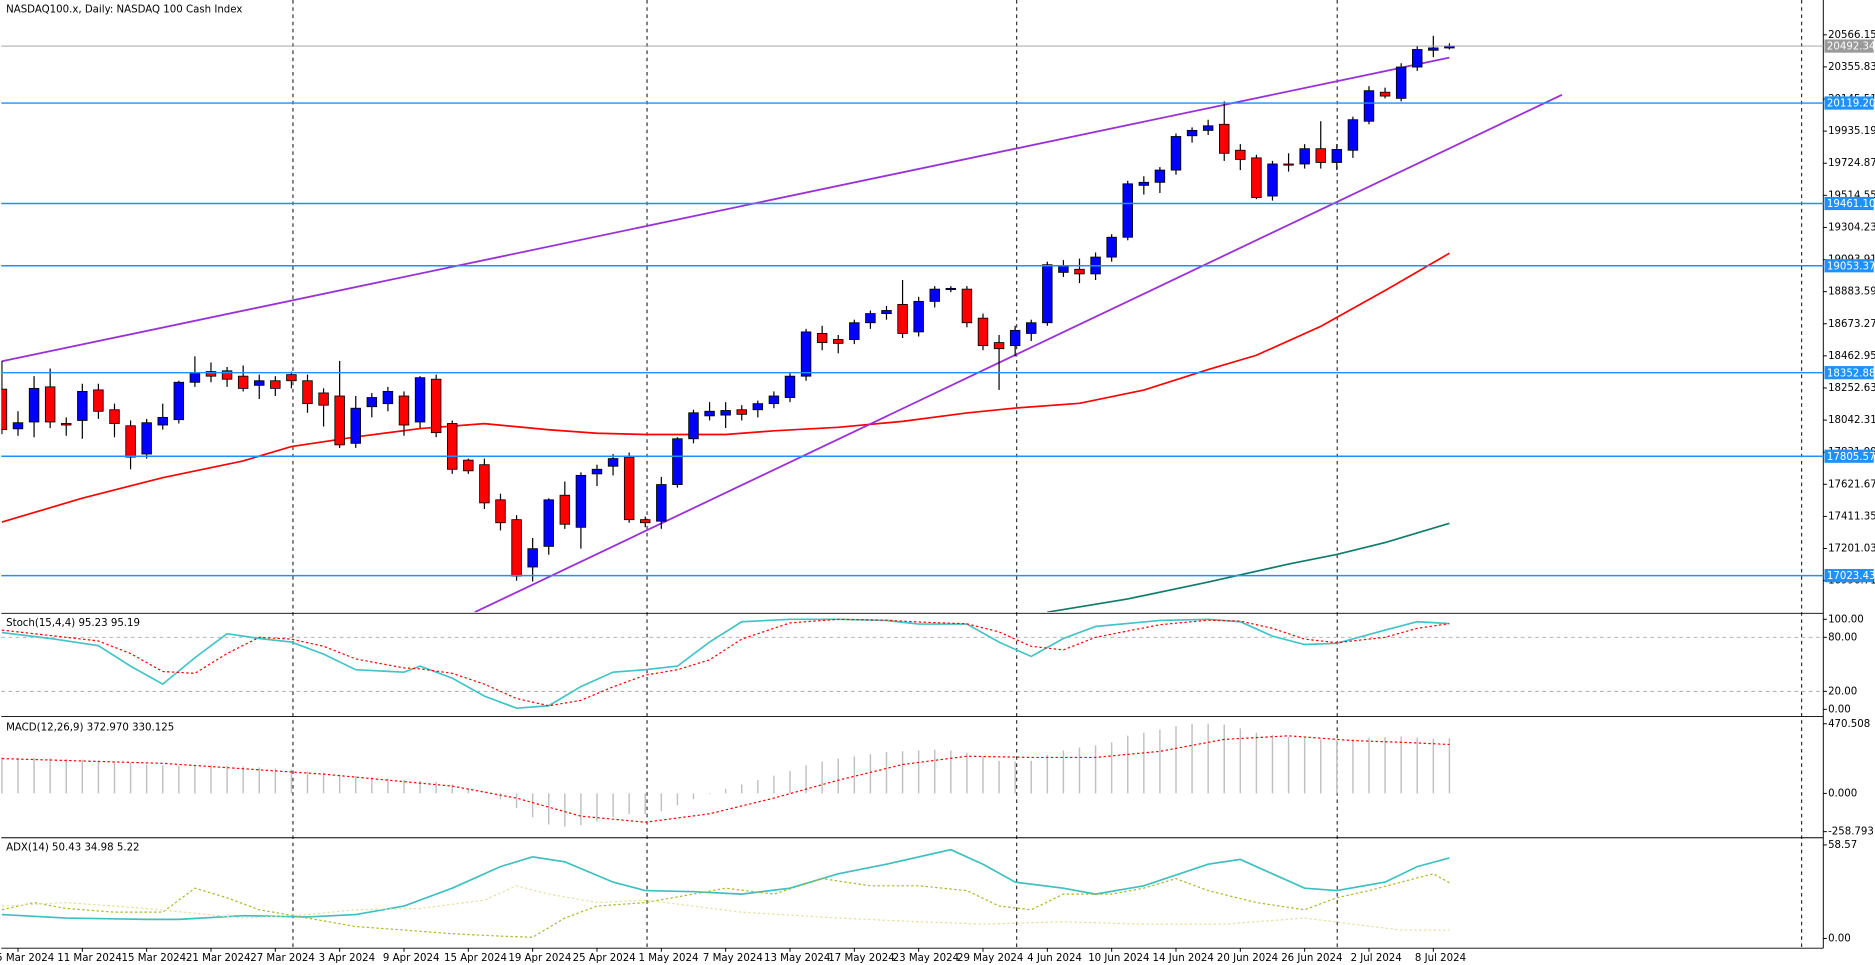 The height and width of the screenshot is (965, 1875). Describe the element at coordinates (990, 958) in the screenshot. I see `x-tick-label: 29 May 2024` at that location.